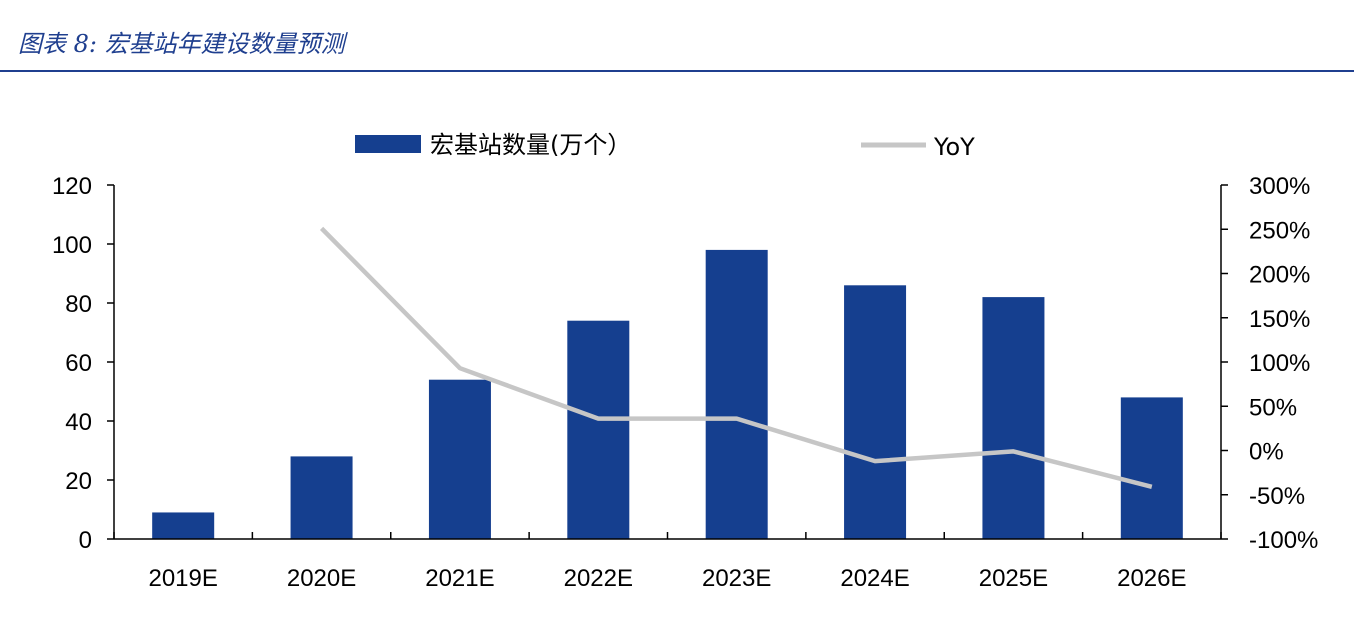  Describe the element at coordinates (78, 481) in the screenshot. I see `y-left-tick-label: 20` at that location.